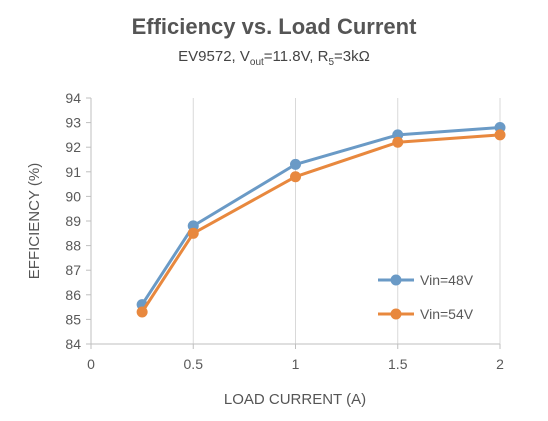 The image size is (548, 421). What do you see at coordinates (296, 56) in the screenshot?
I see `subtitle-middle: =11.8V, R` at bounding box center [296, 56].